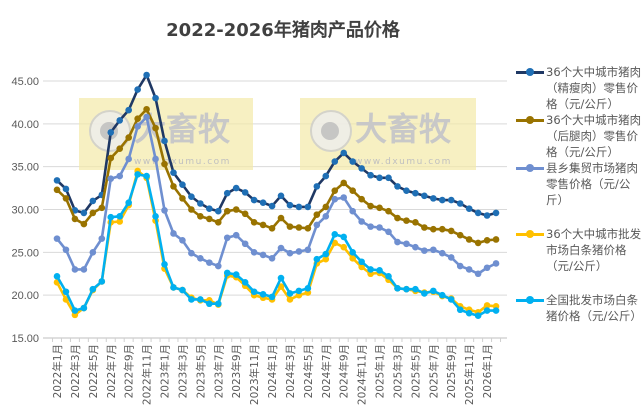 This screenshot has width=642, height=413. Describe the element at coordinates (93, 371) in the screenshot. I see `x-tick-label: 2022年5月` at that location.